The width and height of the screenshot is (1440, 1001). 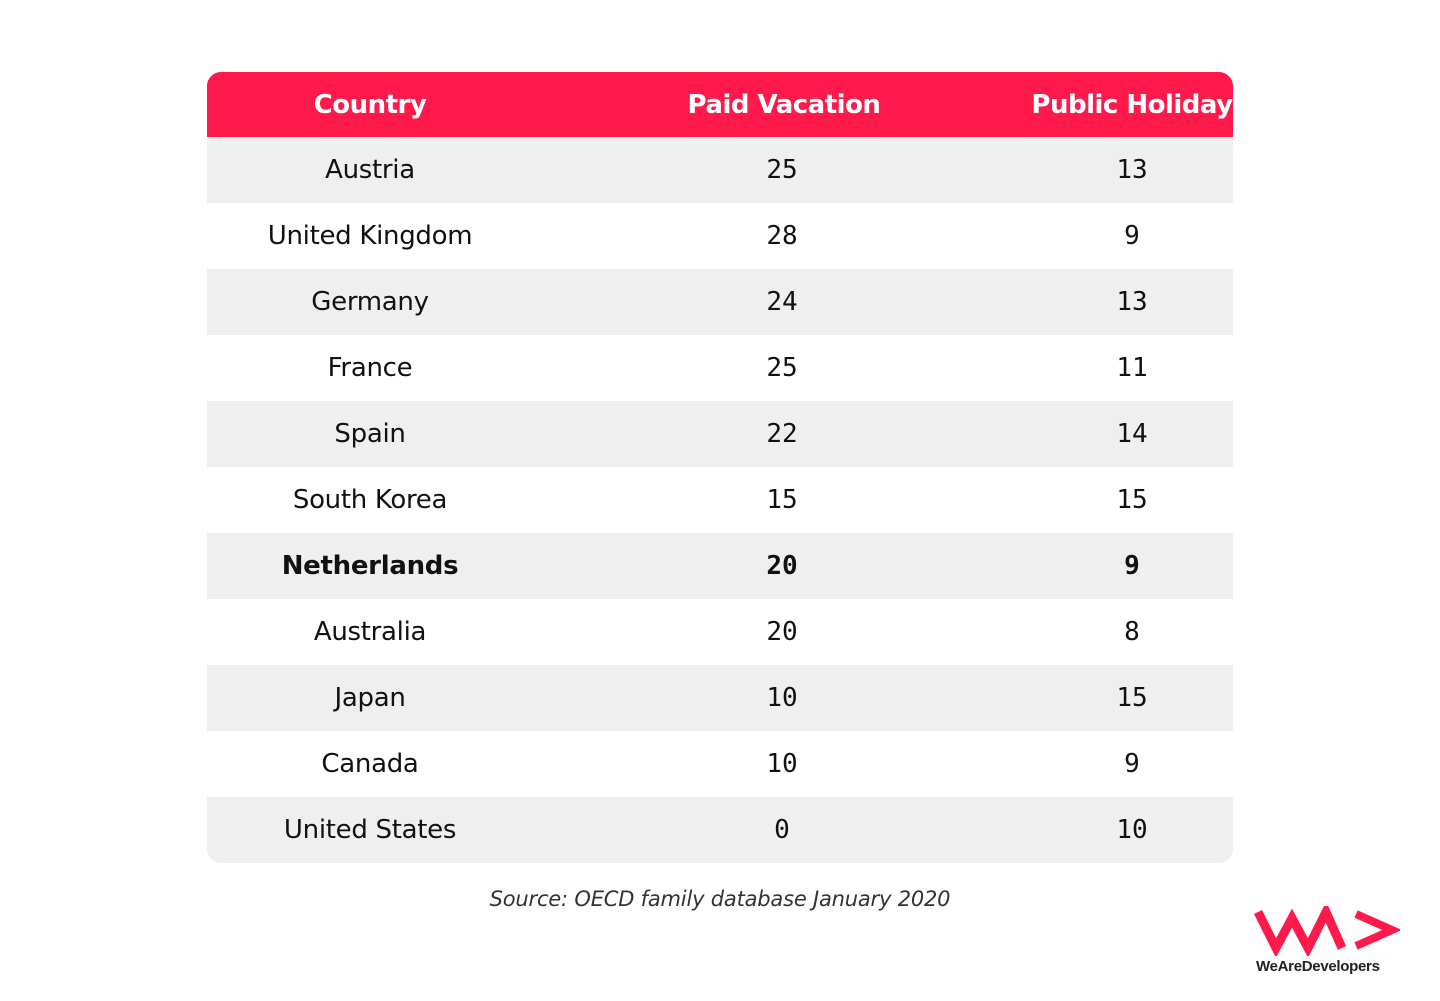 What do you see at coordinates (720, 830) in the screenshot?
I see `table-row: United States 0 10` at bounding box center [720, 830].